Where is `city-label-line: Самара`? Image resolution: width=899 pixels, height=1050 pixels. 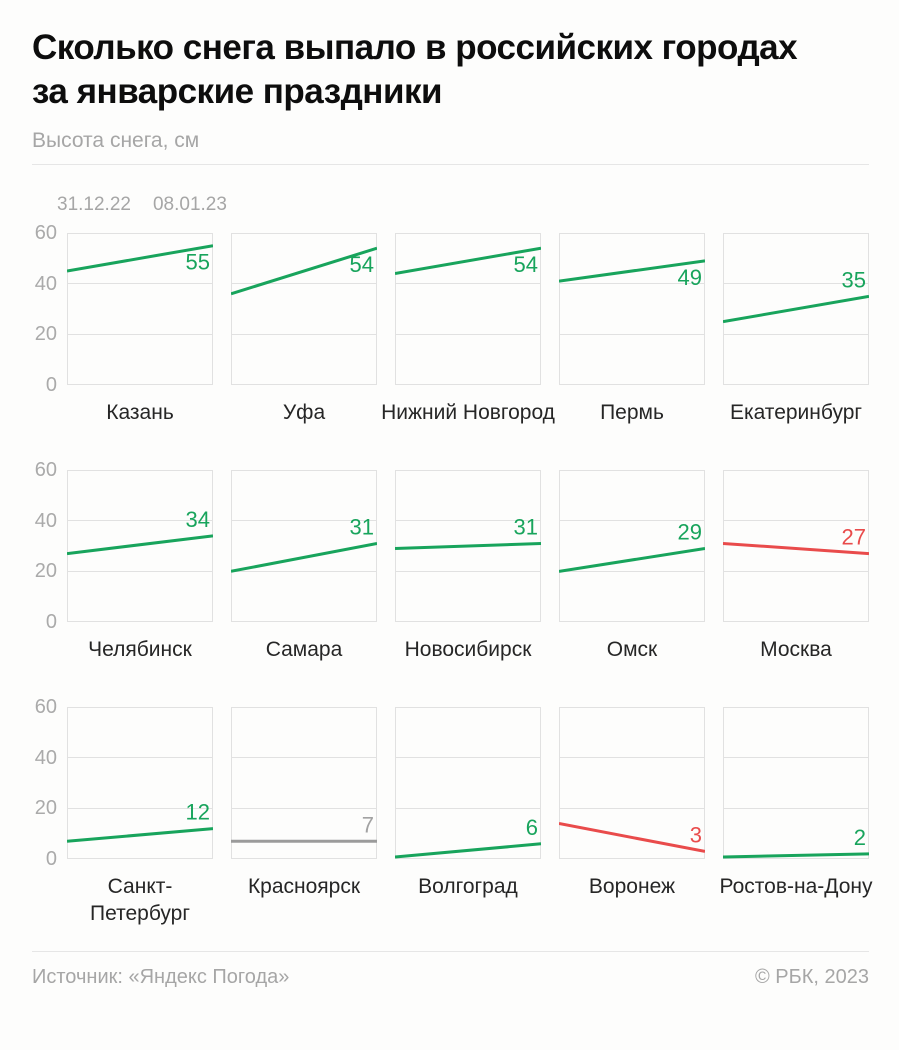
city-label-line: Самара is located at coordinates (304, 649).